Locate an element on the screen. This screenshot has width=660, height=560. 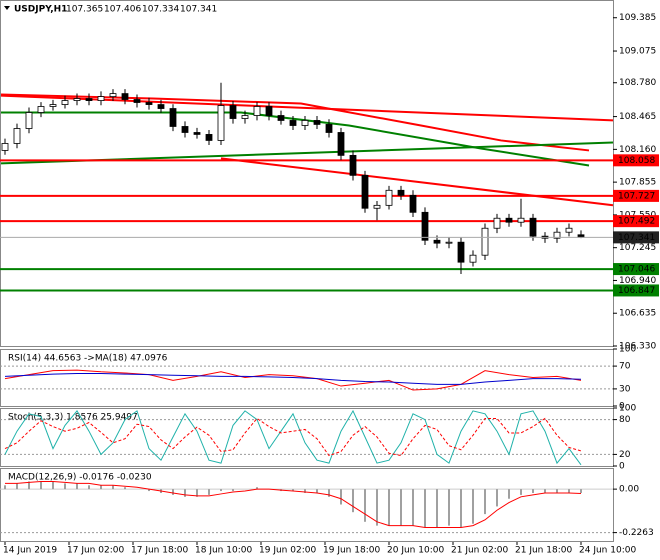
x-tick-label: 20 Jun 10:00 is located at coordinates (415, 551).